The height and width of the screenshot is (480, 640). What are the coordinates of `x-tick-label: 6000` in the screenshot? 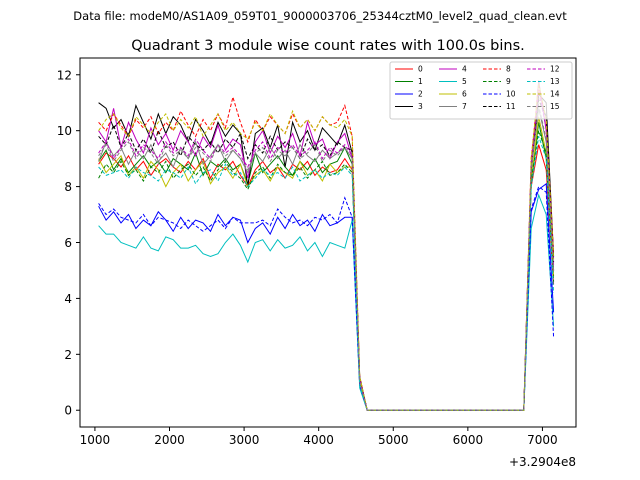 It's located at (468, 440).